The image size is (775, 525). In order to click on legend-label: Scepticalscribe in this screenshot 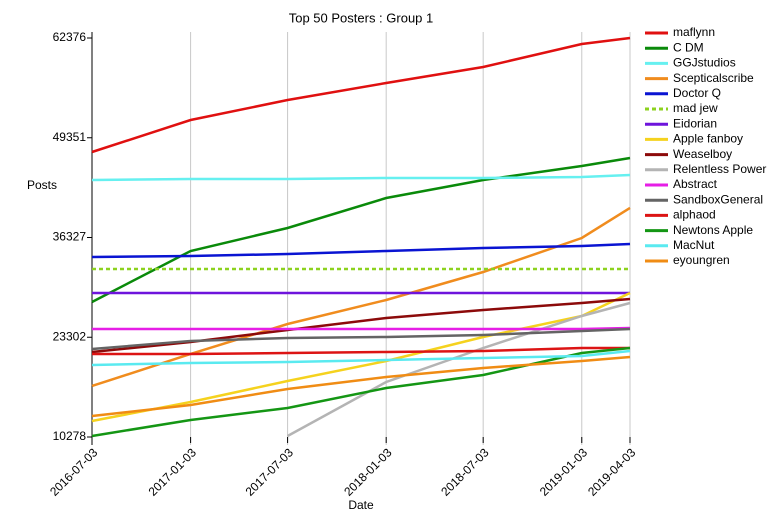, I will do `click(713, 78)`.